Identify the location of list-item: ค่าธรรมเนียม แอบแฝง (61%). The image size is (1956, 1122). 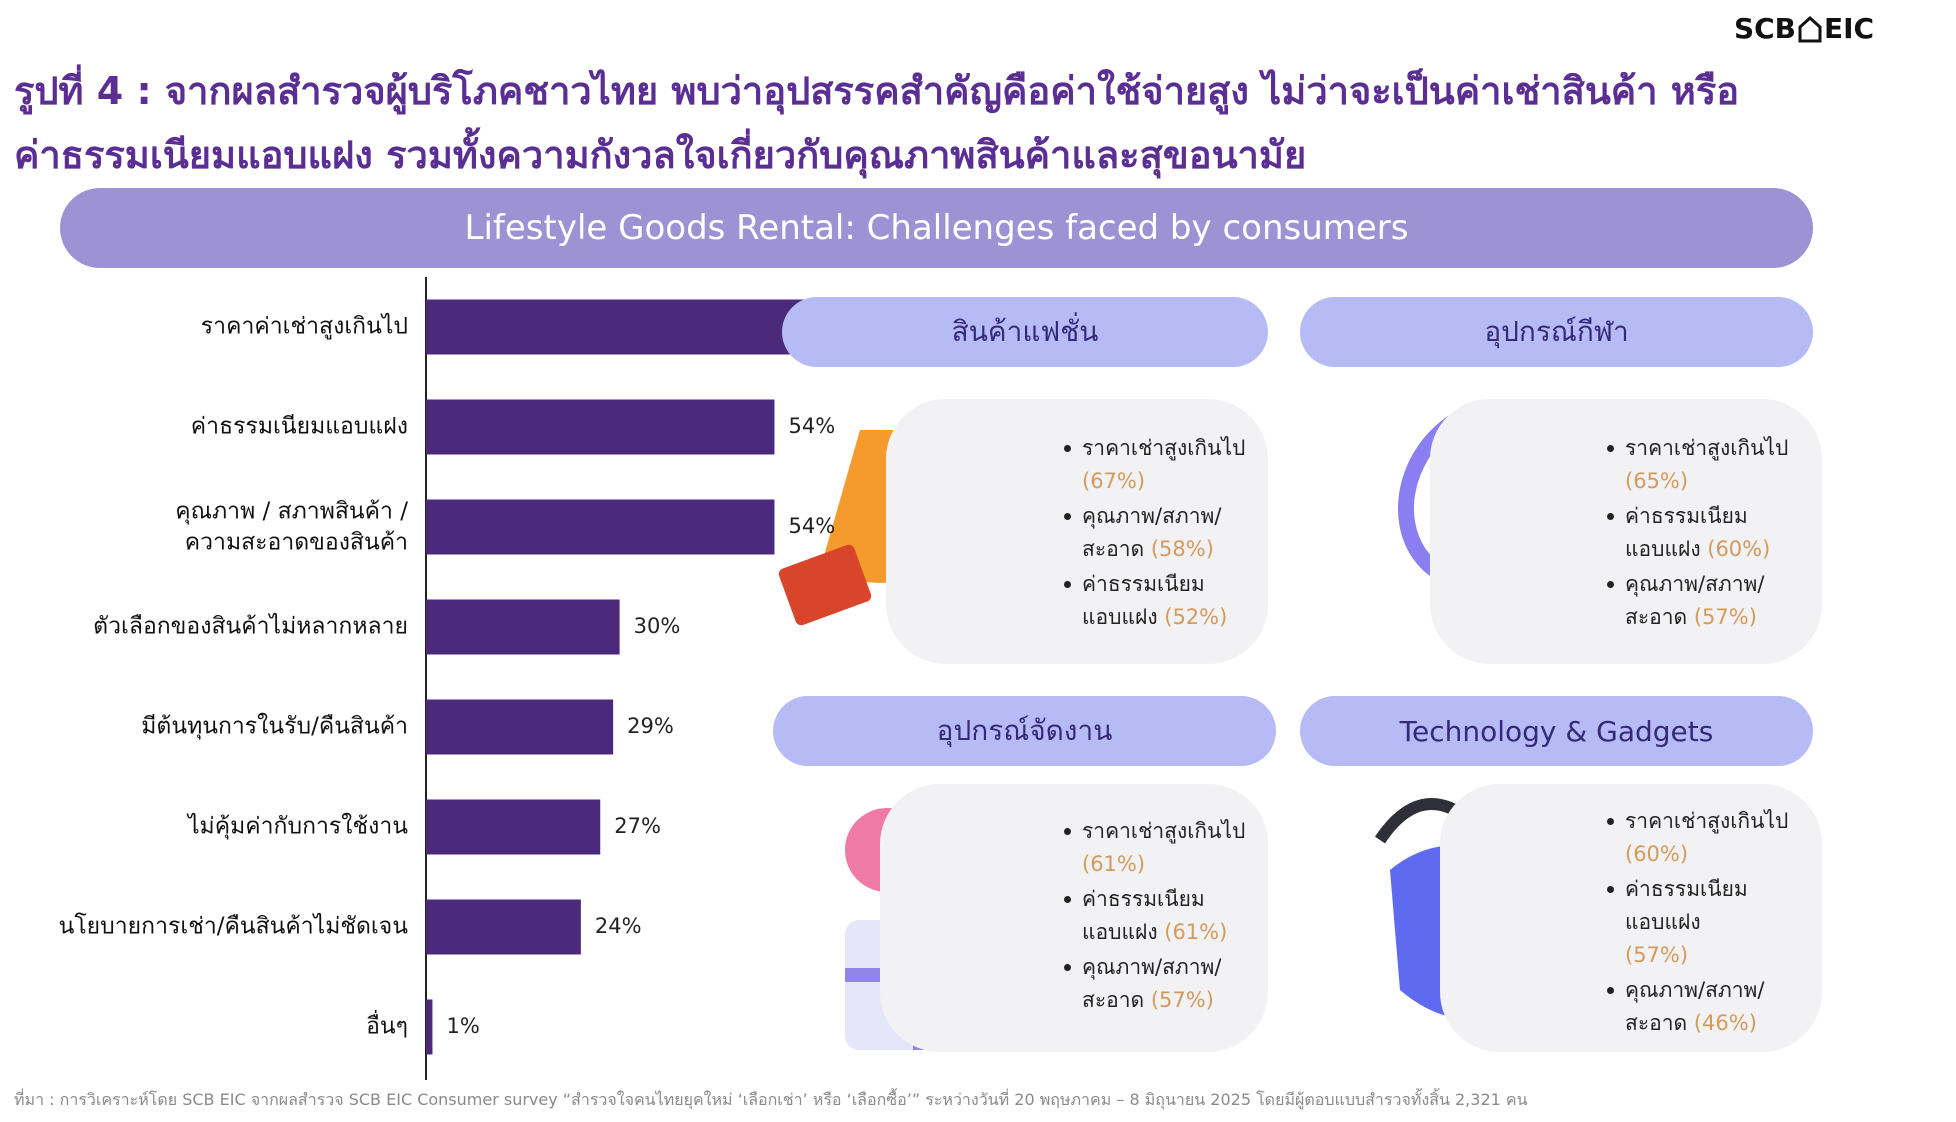
(1169, 916).